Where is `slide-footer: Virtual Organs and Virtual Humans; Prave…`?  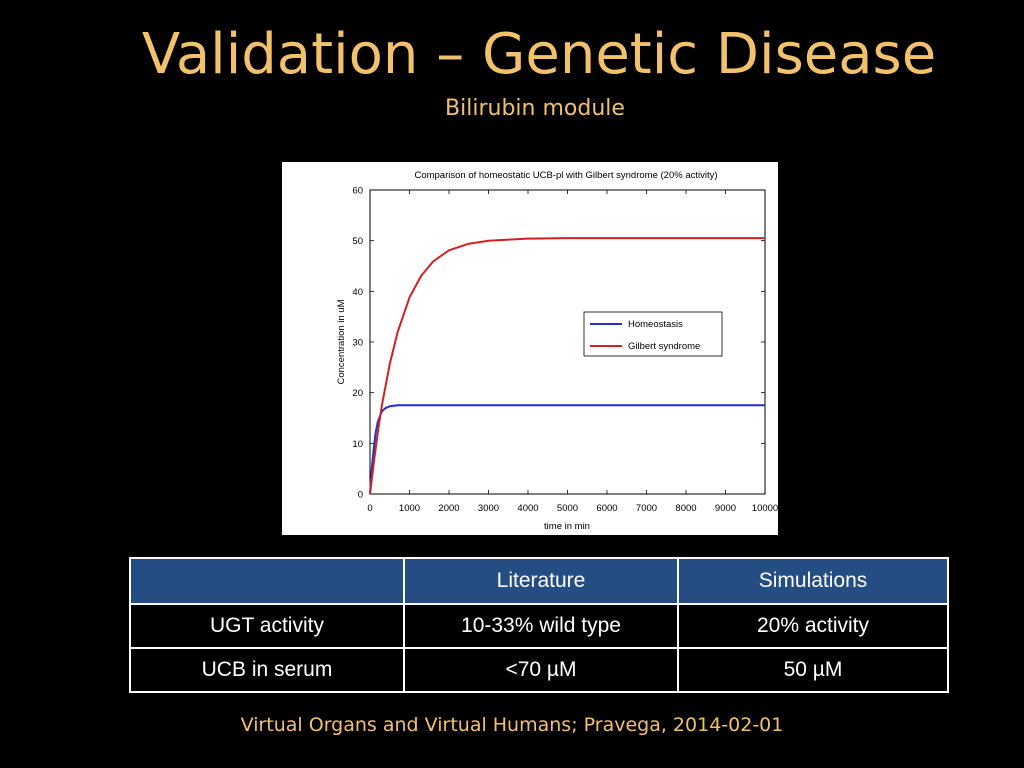
slide-footer: Virtual Organs and Virtual Humans; Prave… is located at coordinates (512, 725).